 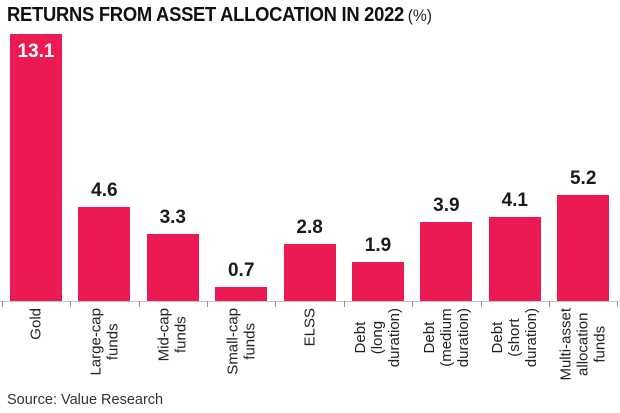 I want to click on bar-value-label: 4.6, so click(x=104, y=190).